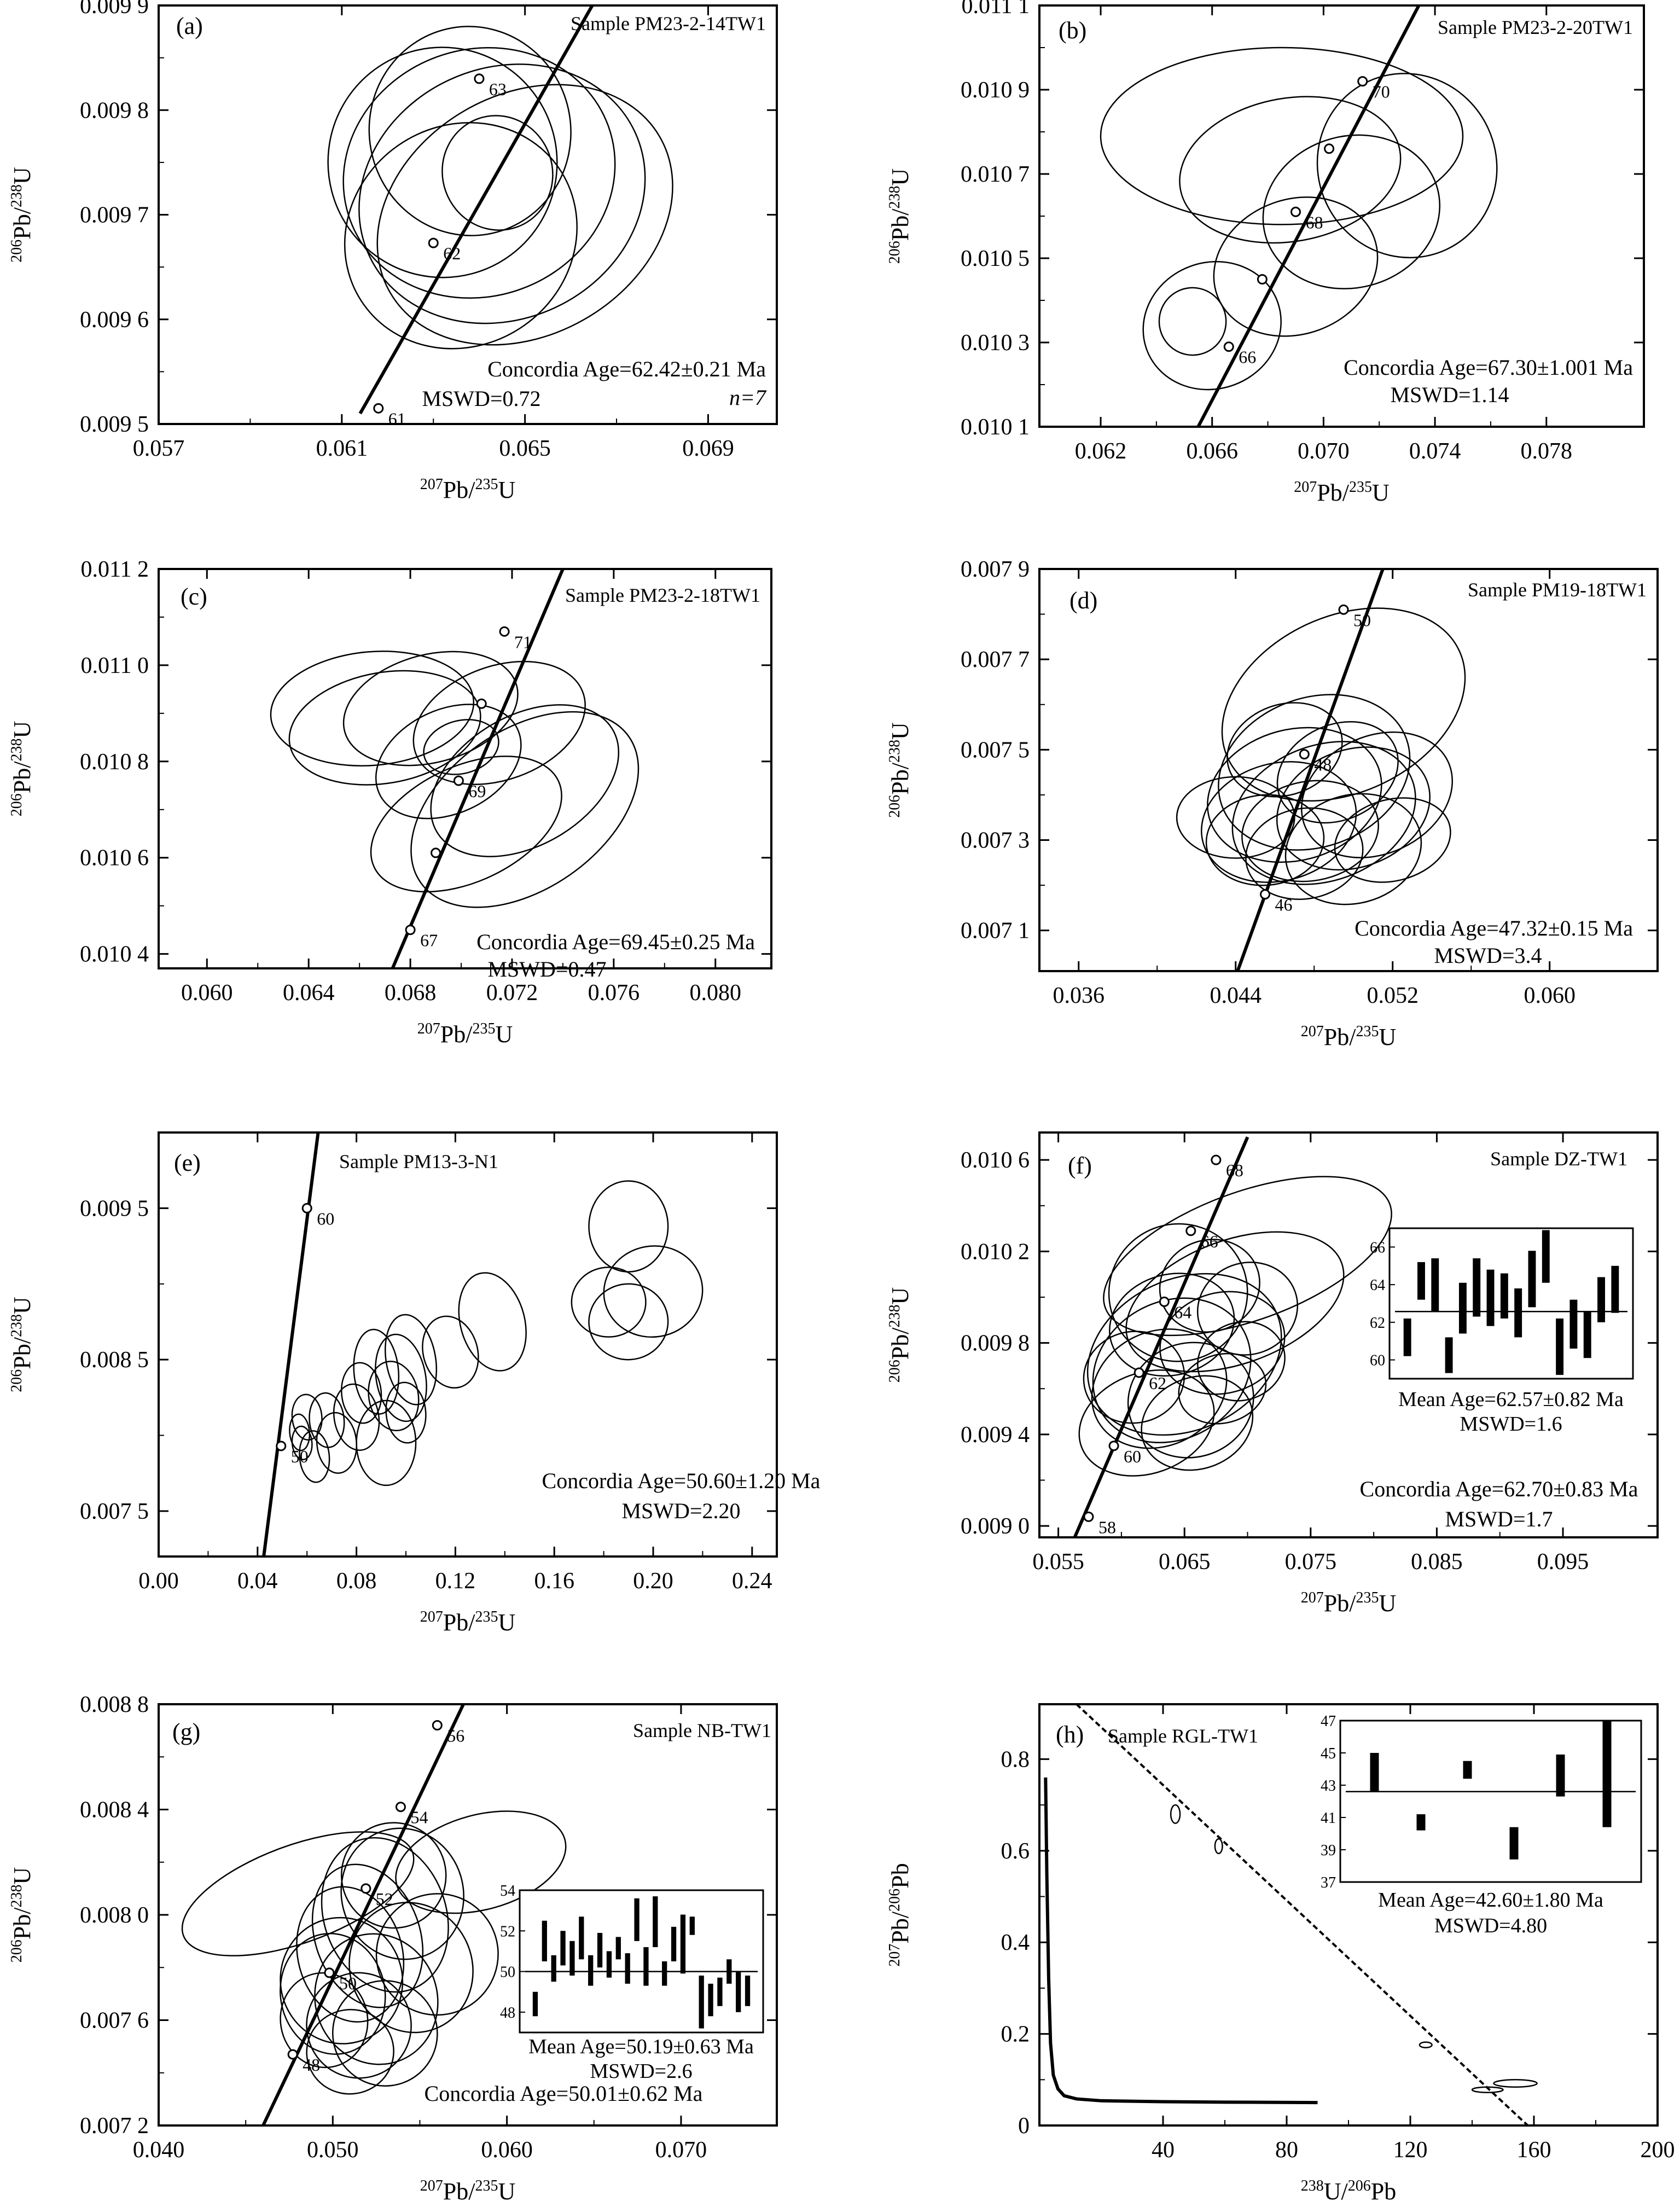  Describe the element at coordinates (1286, 2150) in the screenshot. I see `x-tick-label: 80` at that location.